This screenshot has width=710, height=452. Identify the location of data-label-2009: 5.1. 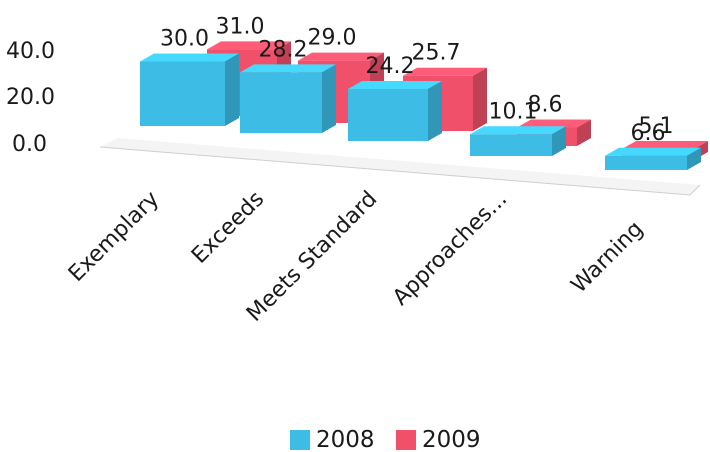
(656, 126).